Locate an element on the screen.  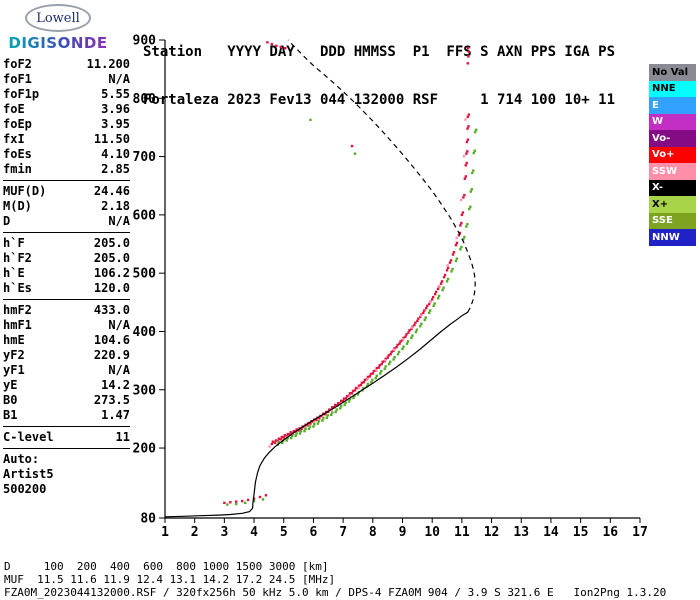
param-row: hmE 104.6 is located at coordinates (66, 340).